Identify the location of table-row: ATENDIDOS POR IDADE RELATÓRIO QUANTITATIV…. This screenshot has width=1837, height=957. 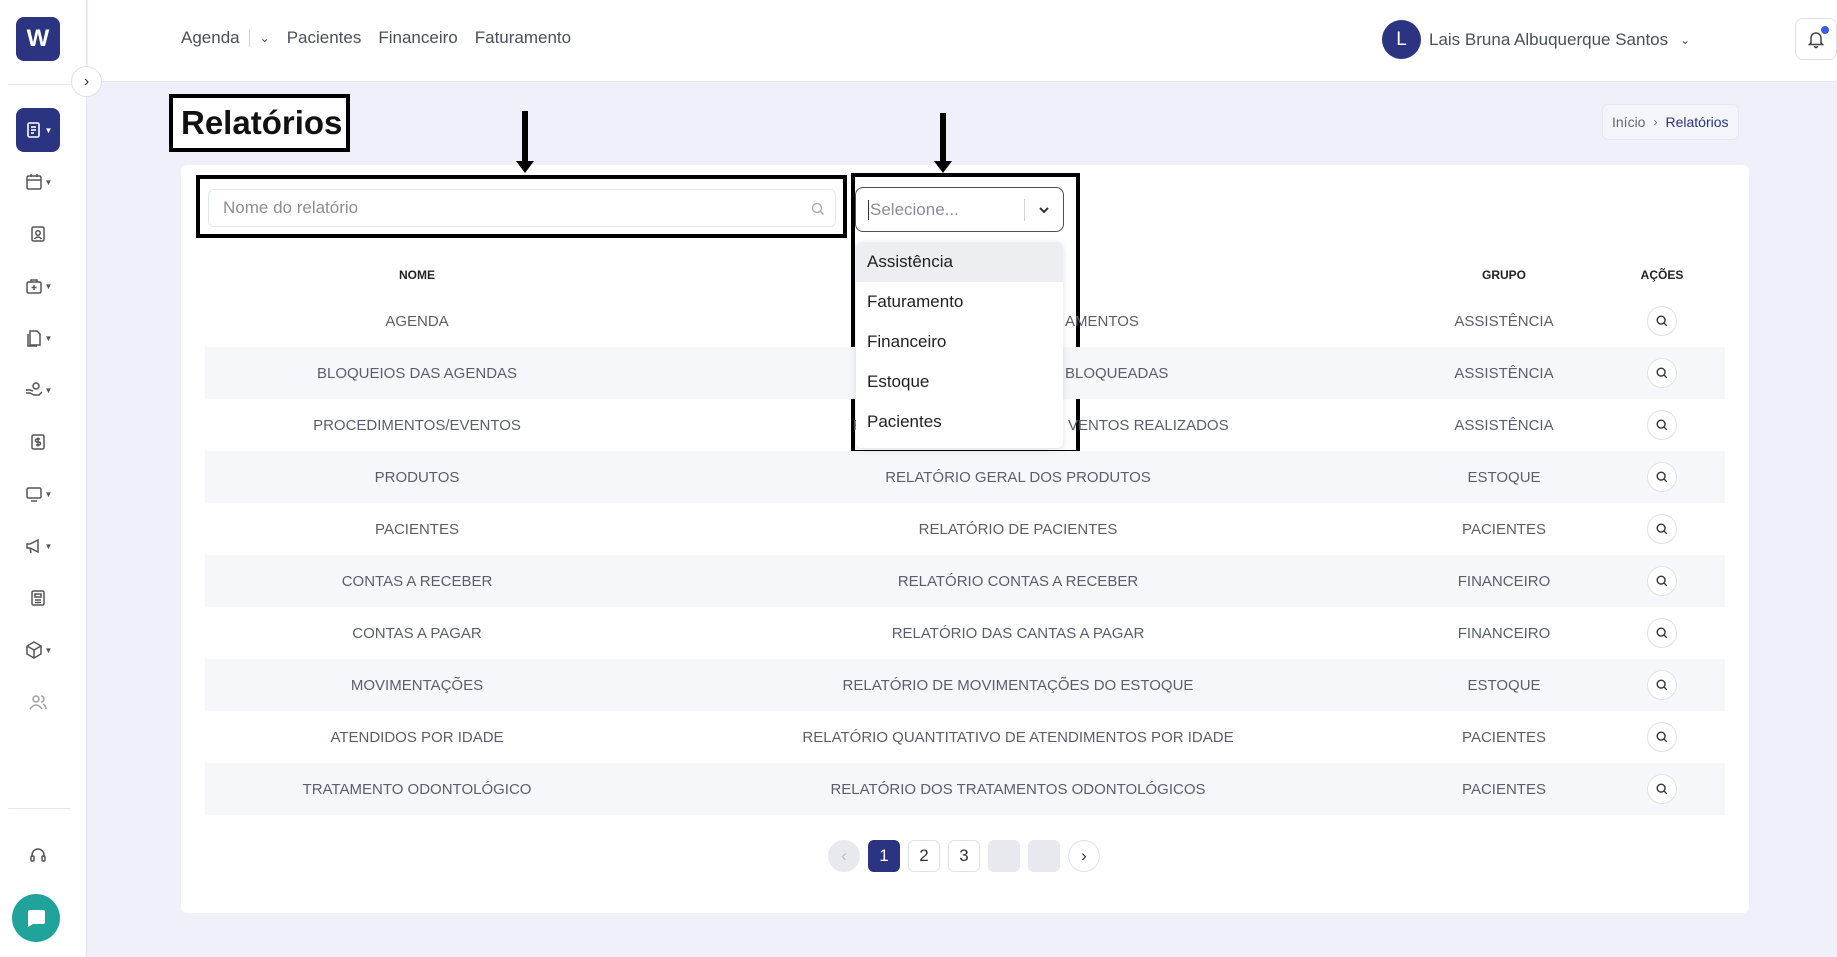
(965, 737).